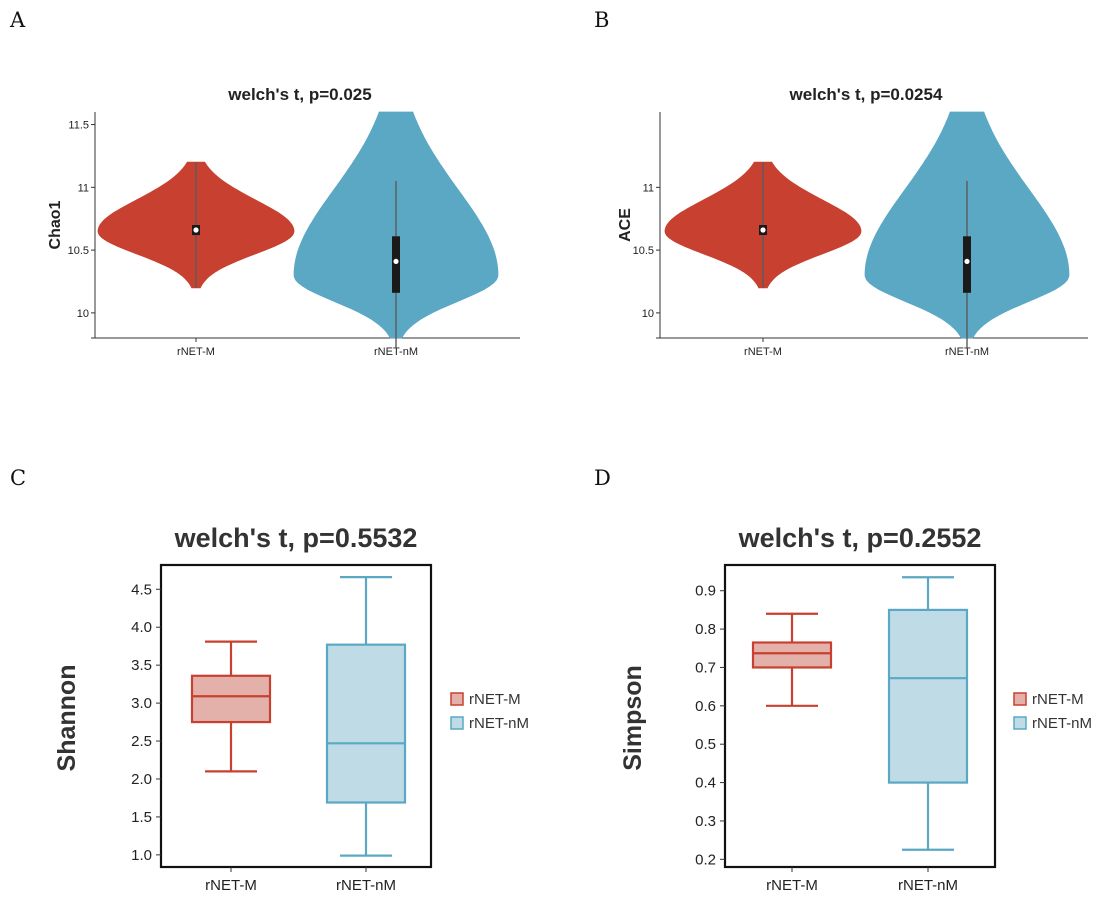  I want to click on panel-b-y-axis-label: ACE, so click(625, 225).